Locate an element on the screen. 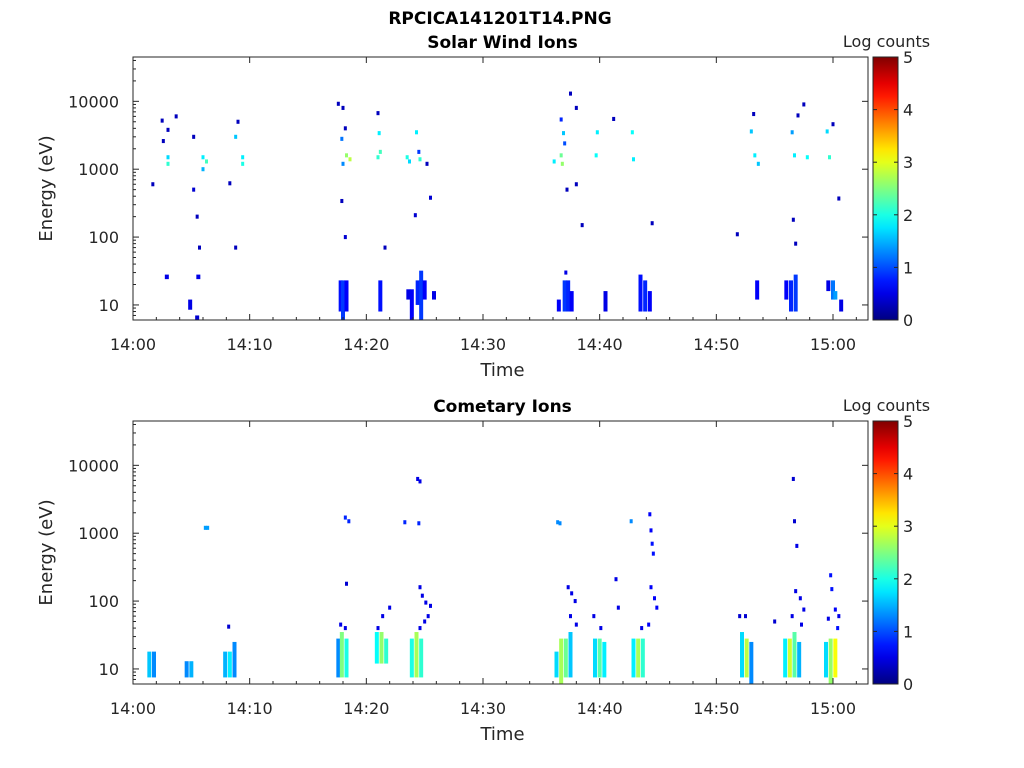  y-tick-label: 100 is located at coordinates (103, 237).